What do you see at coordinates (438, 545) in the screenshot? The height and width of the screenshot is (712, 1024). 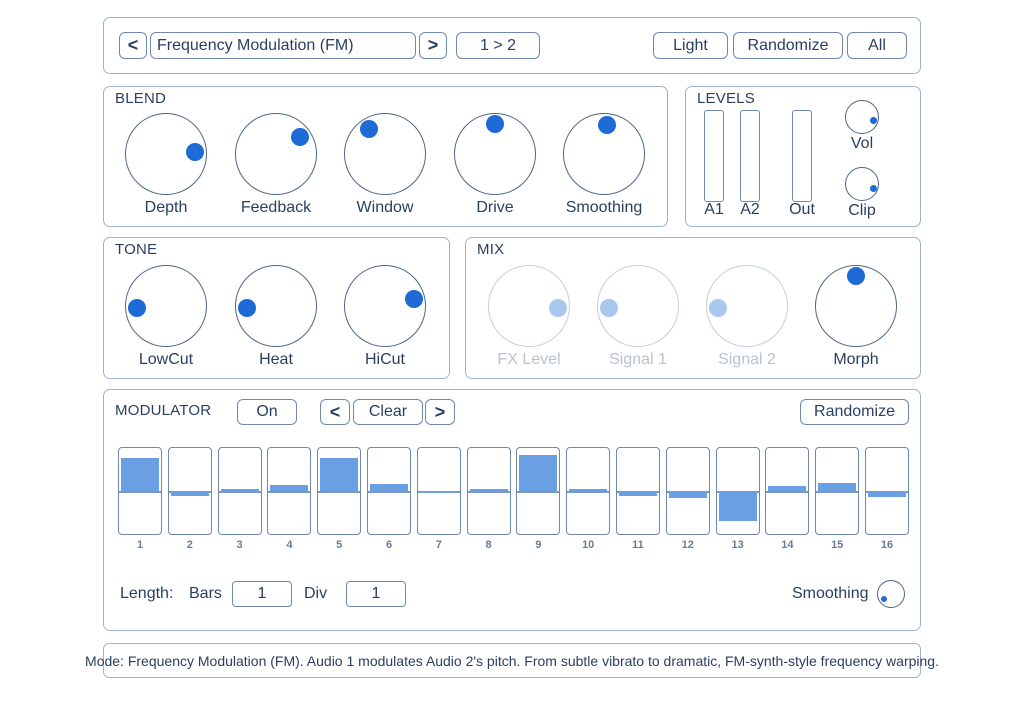 I see `step-number: 7` at bounding box center [438, 545].